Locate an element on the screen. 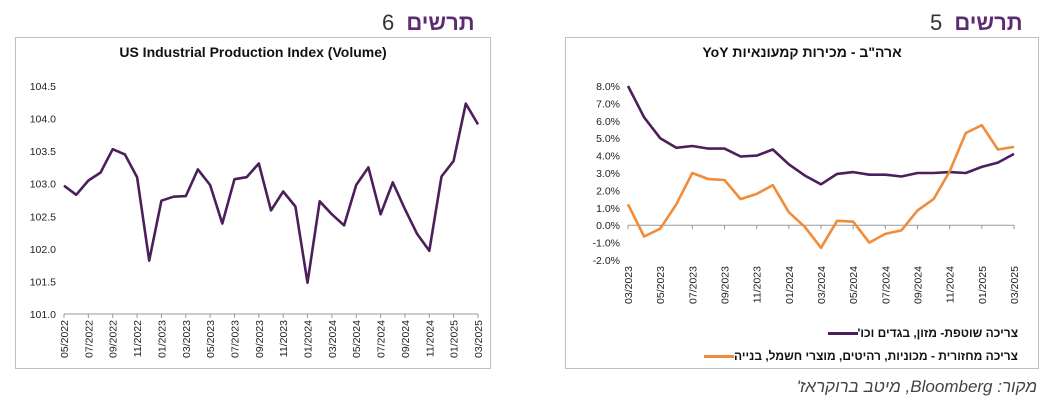  ip-y-tick-label: 102.5 is located at coordinates (43, 217).